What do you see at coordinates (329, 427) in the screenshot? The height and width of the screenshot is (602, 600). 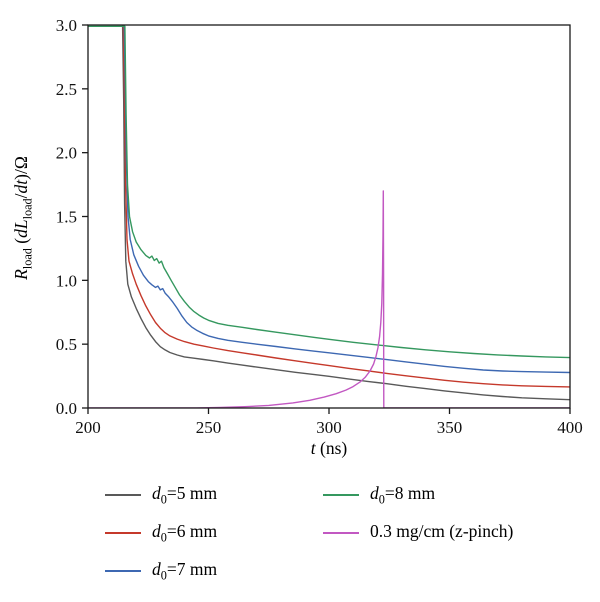 I see `x-tick-label: 300` at bounding box center [329, 427].